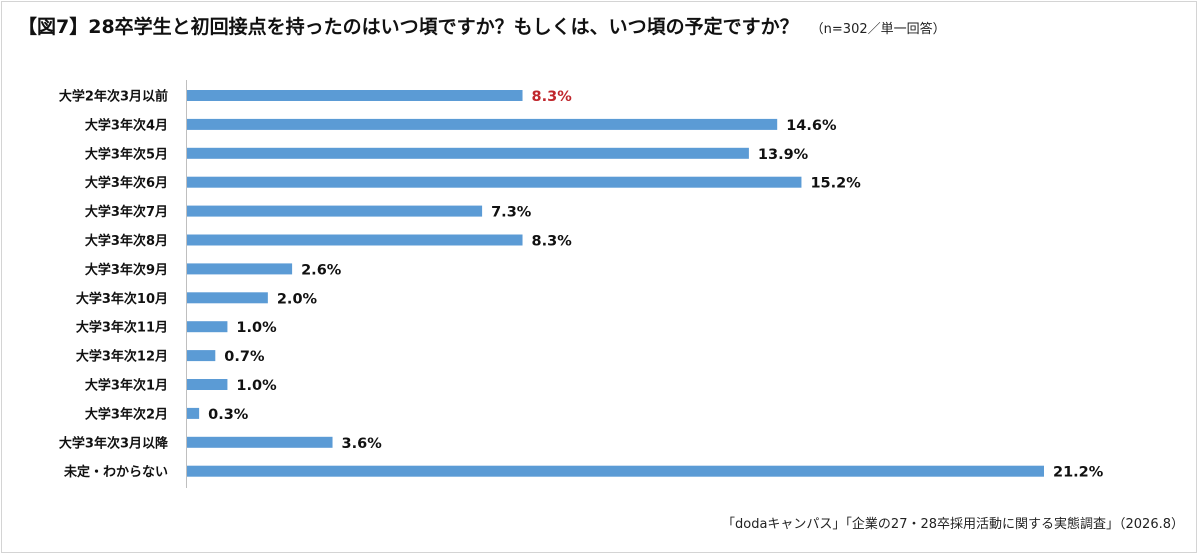 This screenshot has height=556, width=1200. What do you see at coordinates (113, 97) in the screenshot?
I see `category-label: 大学2年次3月以前` at bounding box center [113, 97].